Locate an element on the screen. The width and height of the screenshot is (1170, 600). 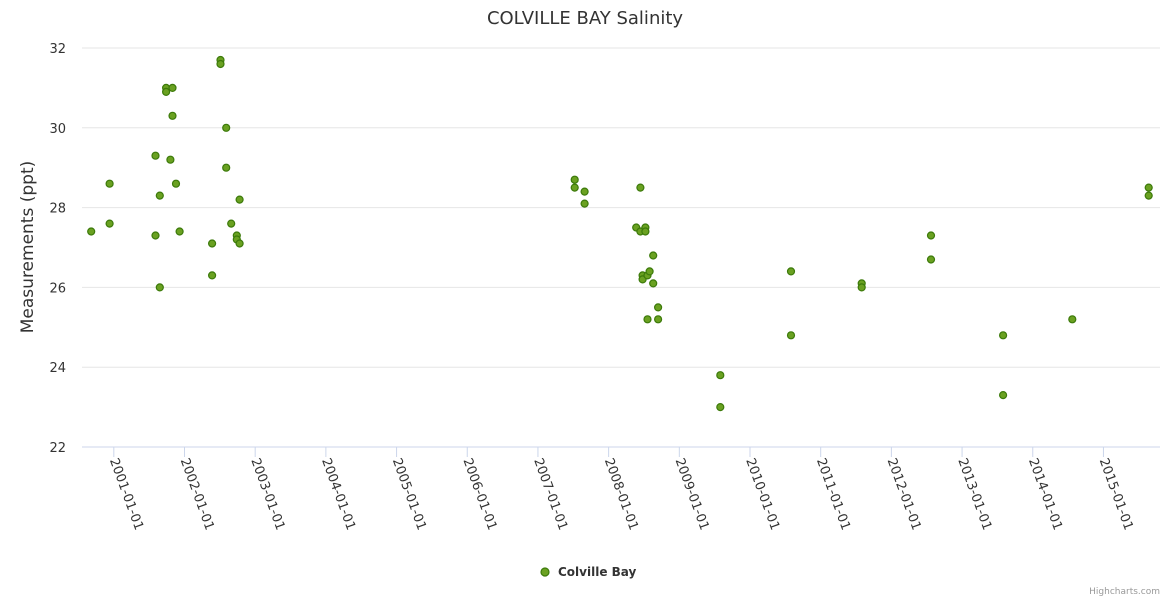
credits-link: Highcharts.com is located at coordinates (1124, 592).